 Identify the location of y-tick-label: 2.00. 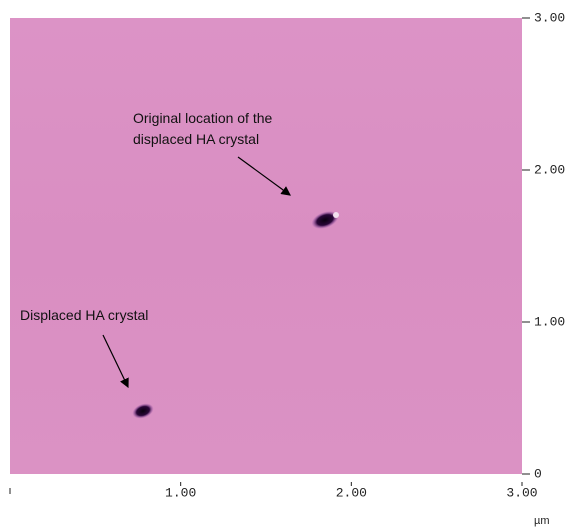
(549, 169).